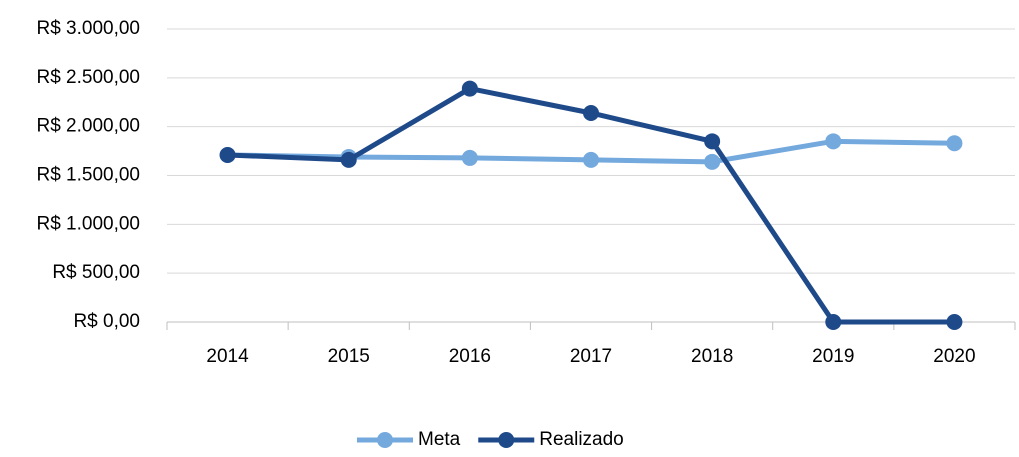 The width and height of the screenshot is (1019, 457). I want to click on x-tick-label: 2017, so click(591, 356).